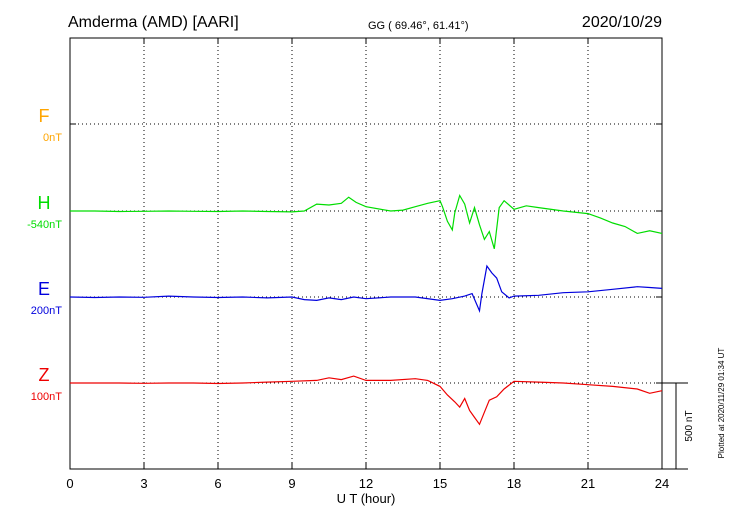  Describe the element at coordinates (678, 426) in the screenshot. I see `scale-bar: 500 nT` at that location.